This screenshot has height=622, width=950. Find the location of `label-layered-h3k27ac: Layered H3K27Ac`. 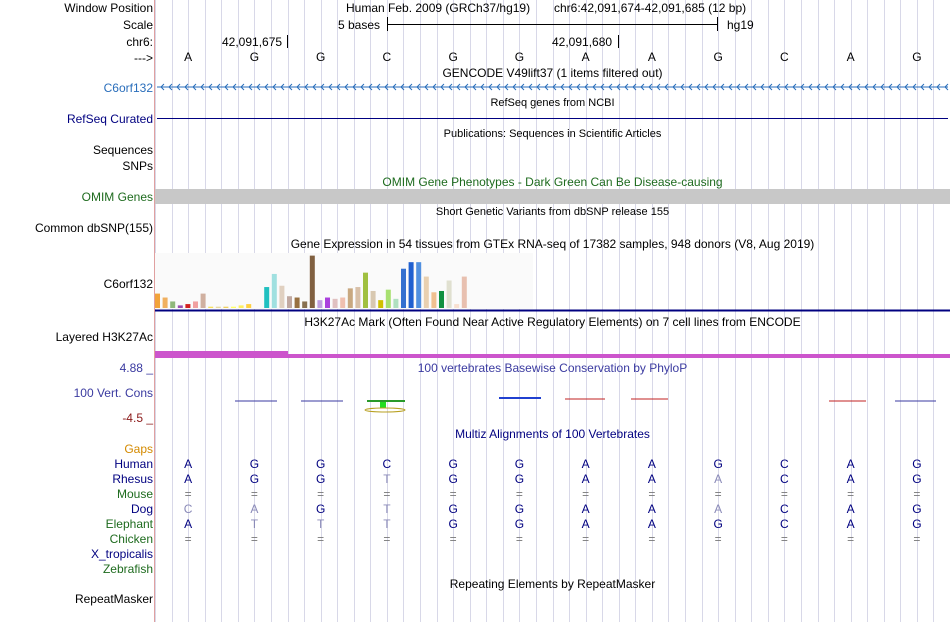

label-layered-h3k27ac: Layered H3K27Ac is located at coordinates (104, 337).